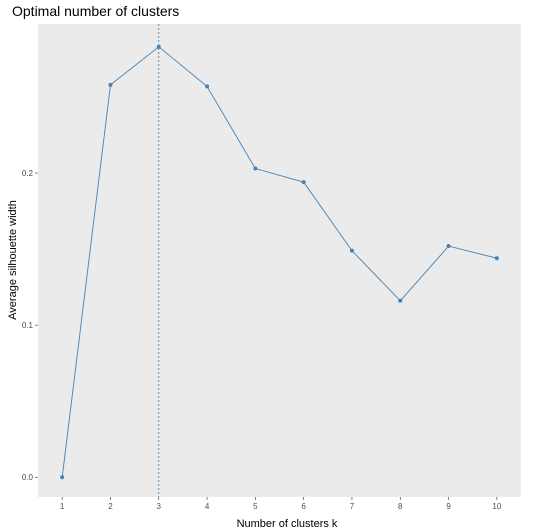  Describe the element at coordinates (110, 506) in the screenshot. I see `x-tick-label: 2` at that location.